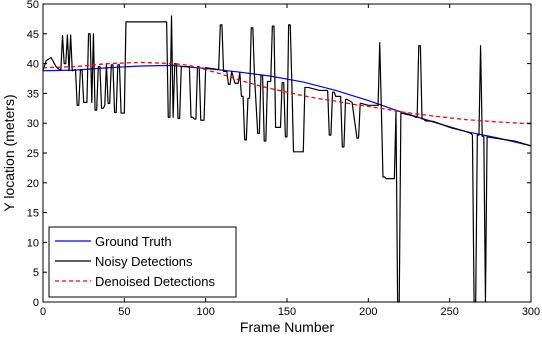  Describe the element at coordinates (33, 154) in the screenshot. I see `y-tick-label: 25` at that location.